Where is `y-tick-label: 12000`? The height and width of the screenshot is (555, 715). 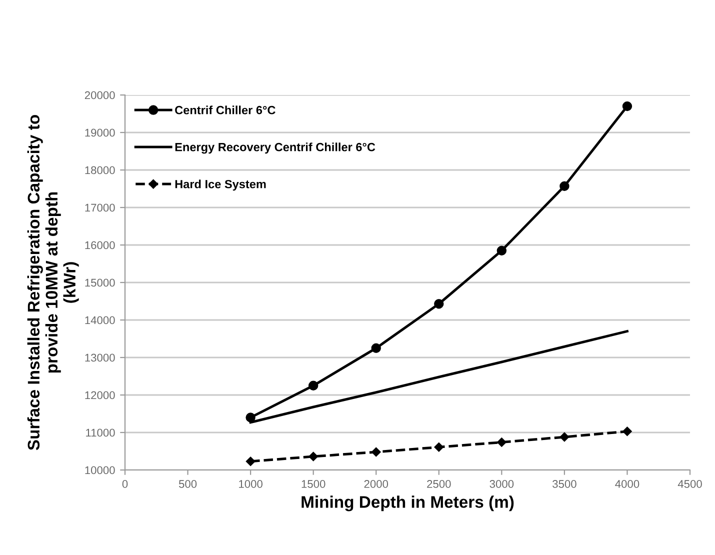 y-tick-label: 12000 is located at coordinates (100, 395).